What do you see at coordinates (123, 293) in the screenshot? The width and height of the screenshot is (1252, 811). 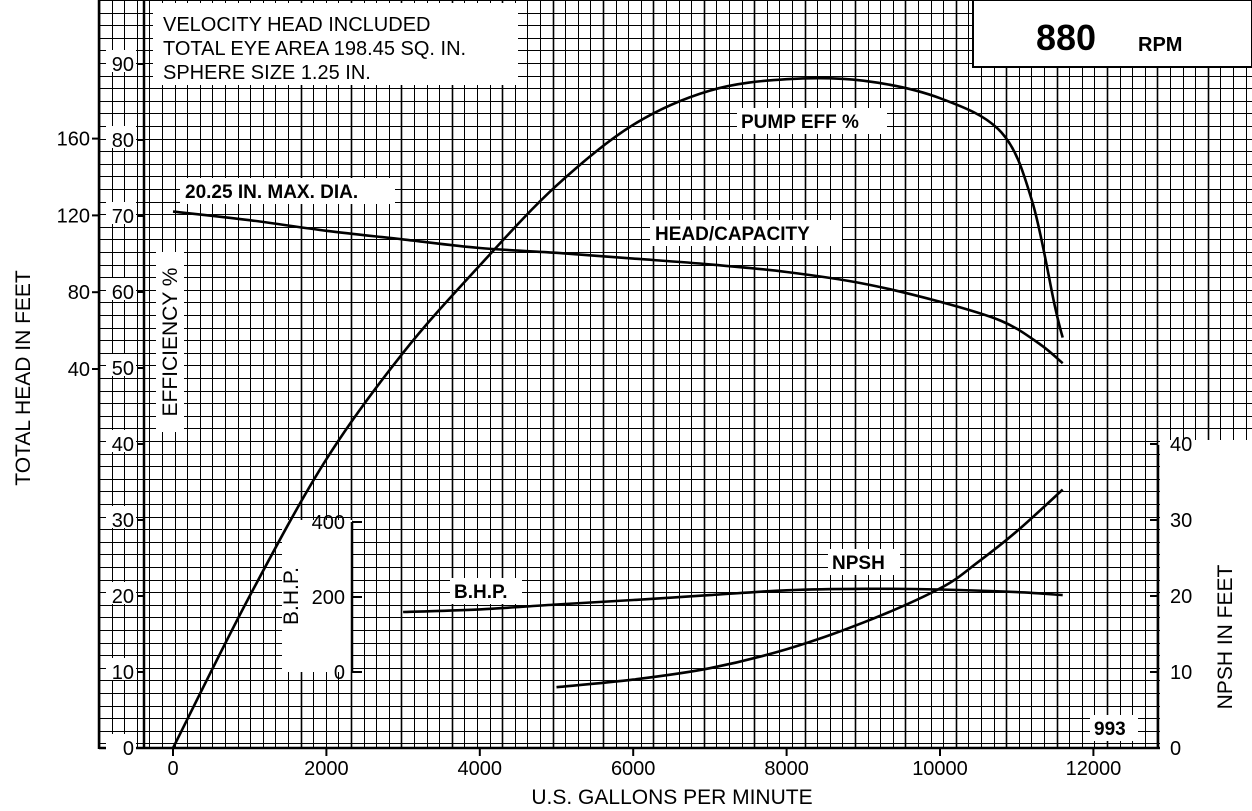 I see `eff-tick-label: 60` at bounding box center [123, 293].